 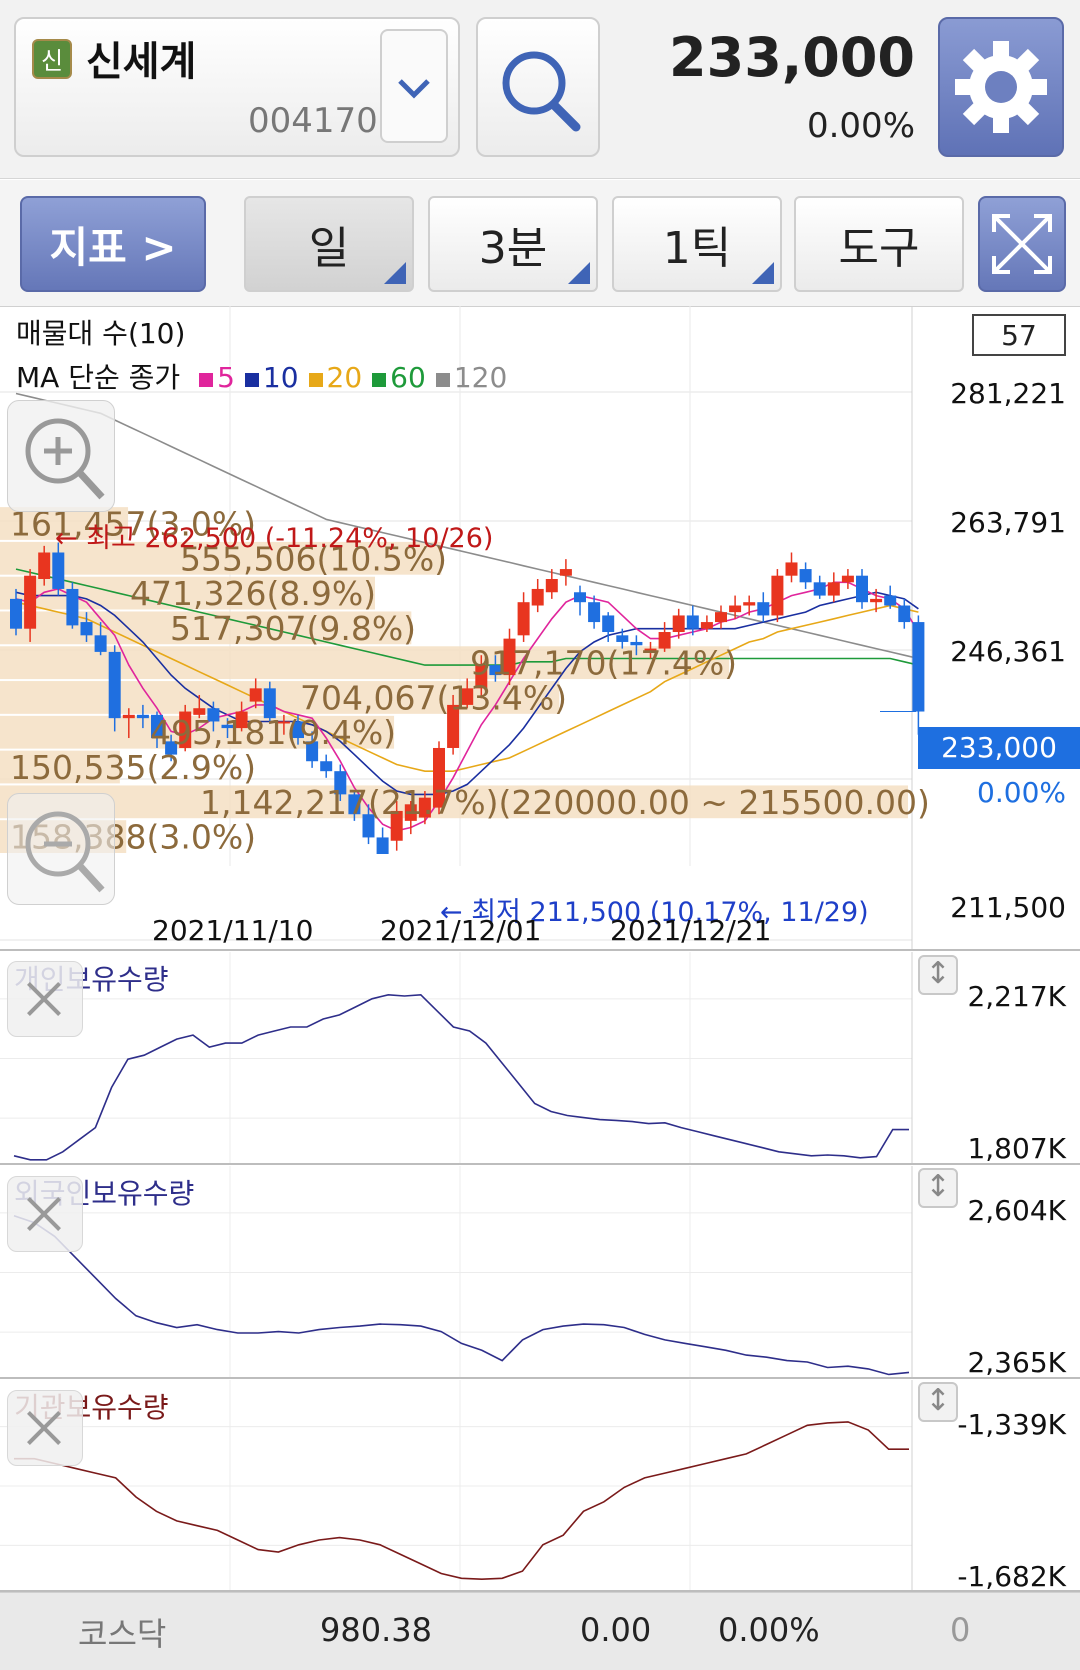 What do you see at coordinates (133, 767) in the screenshot?
I see `volume-profile-label: 150,535(2.9%)` at bounding box center [133, 767].